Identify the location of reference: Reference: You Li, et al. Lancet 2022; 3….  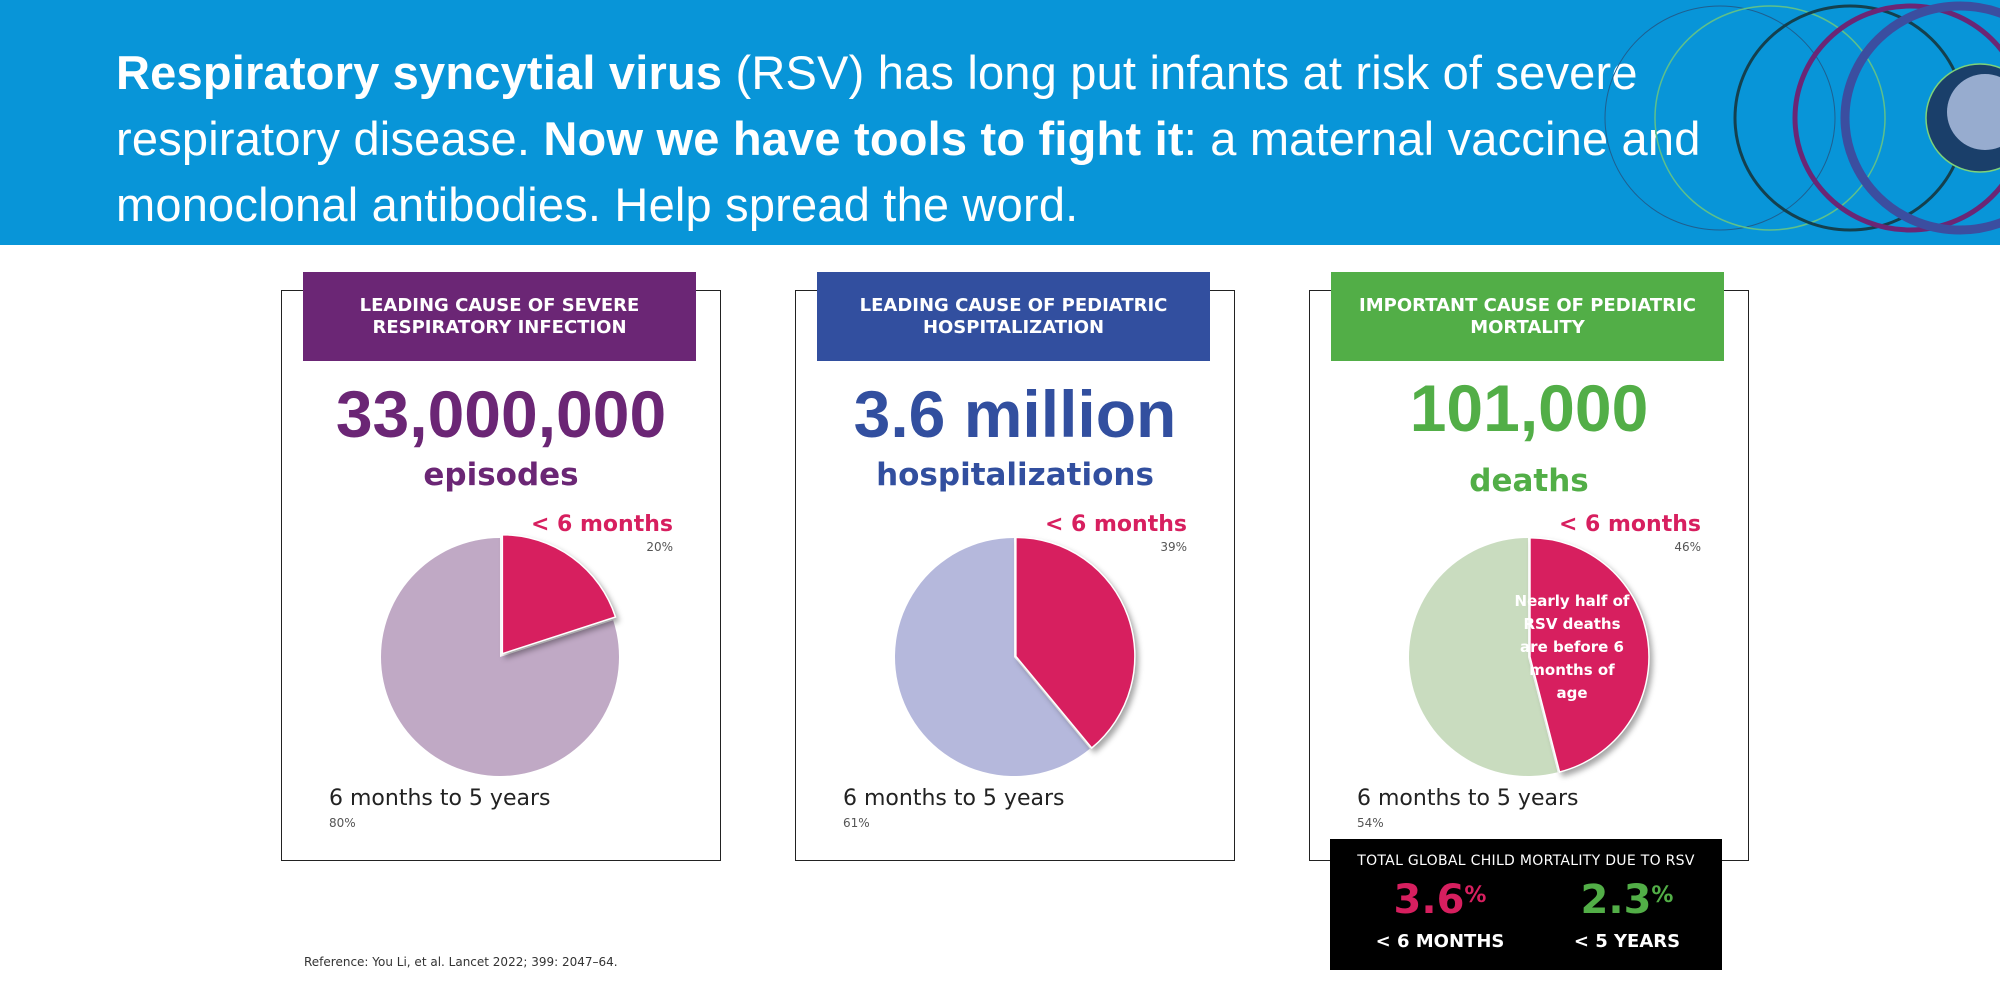
(461, 962).